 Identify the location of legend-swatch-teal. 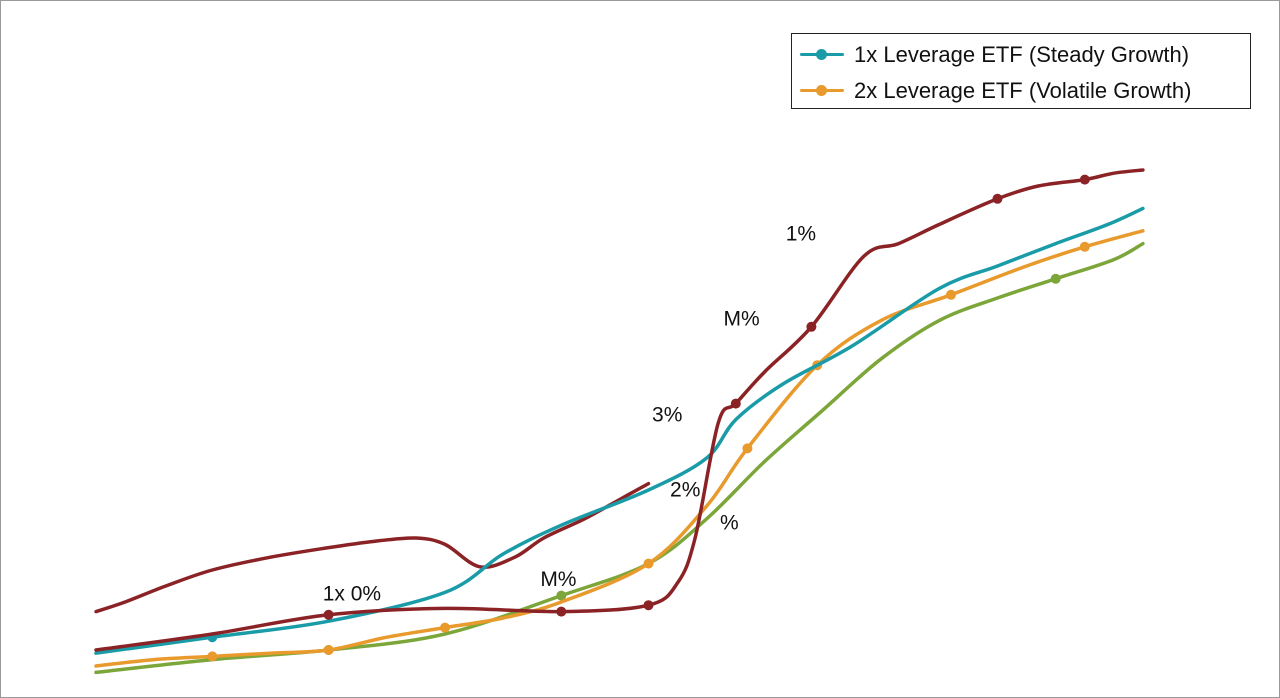
(822, 55).